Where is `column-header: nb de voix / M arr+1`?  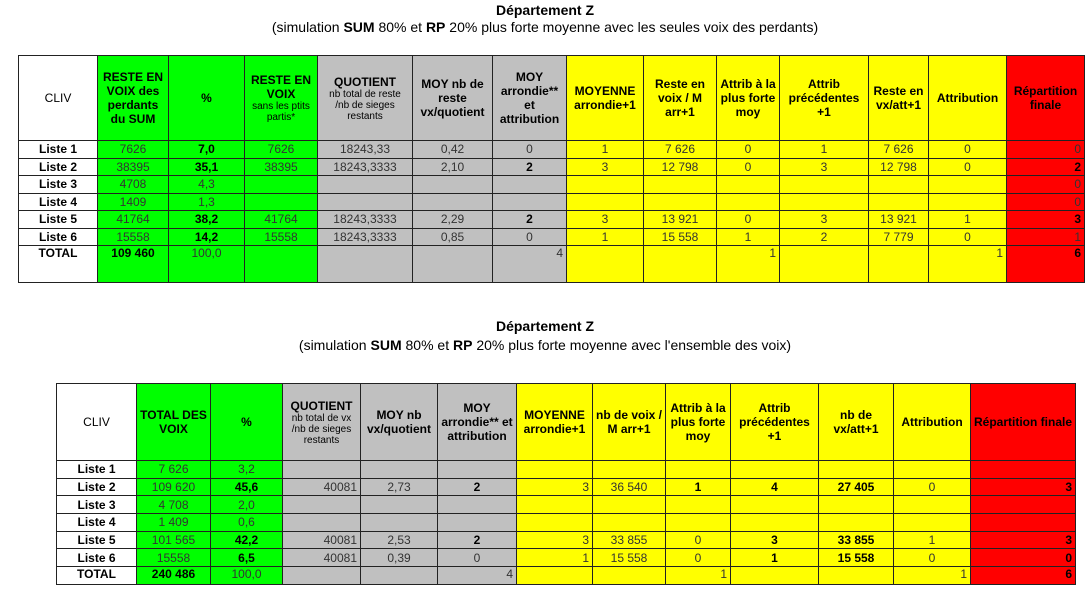 column-header: nb de voix / M arr+1 is located at coordinates (629, 422).